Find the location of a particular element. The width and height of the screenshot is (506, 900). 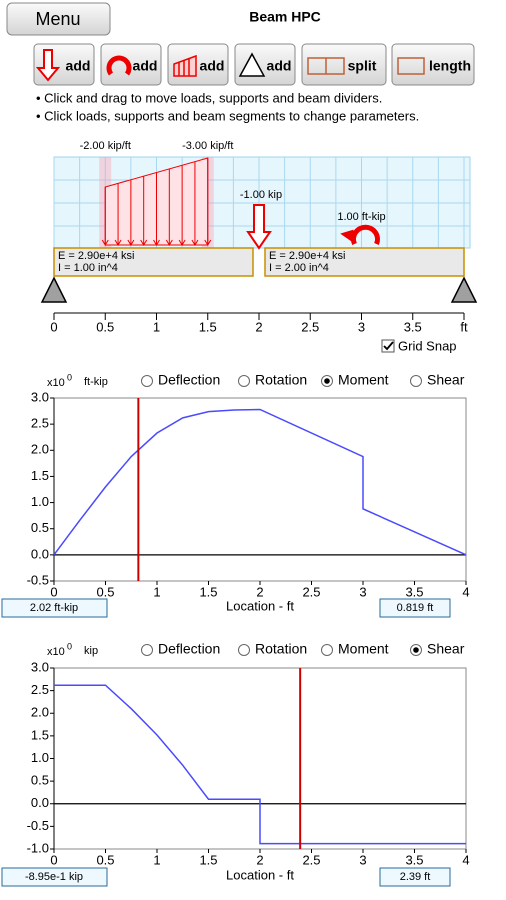

readout-box is located at coordinates (415, 877).